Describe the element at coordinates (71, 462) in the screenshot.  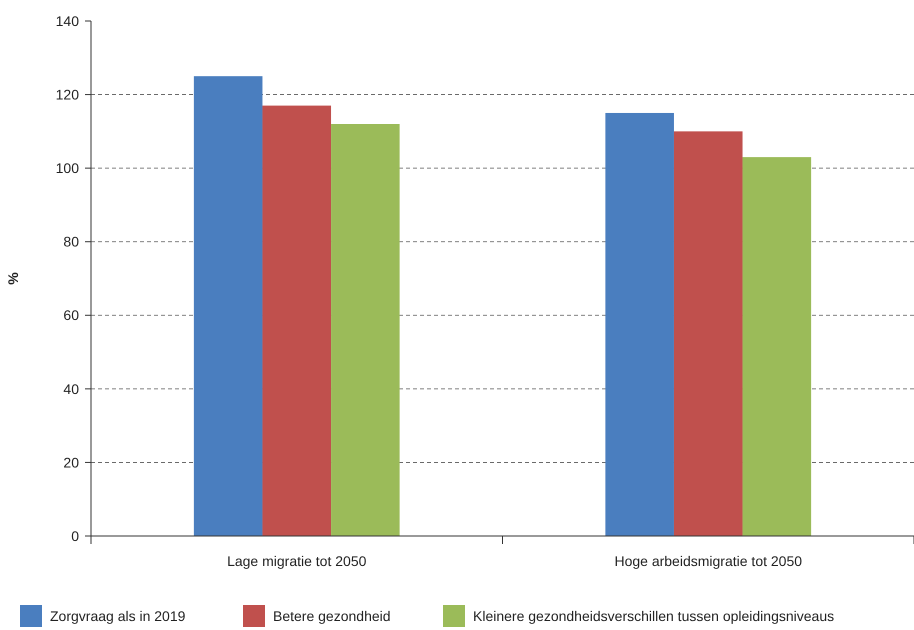
I see `y-tick-label: 20` at that location.